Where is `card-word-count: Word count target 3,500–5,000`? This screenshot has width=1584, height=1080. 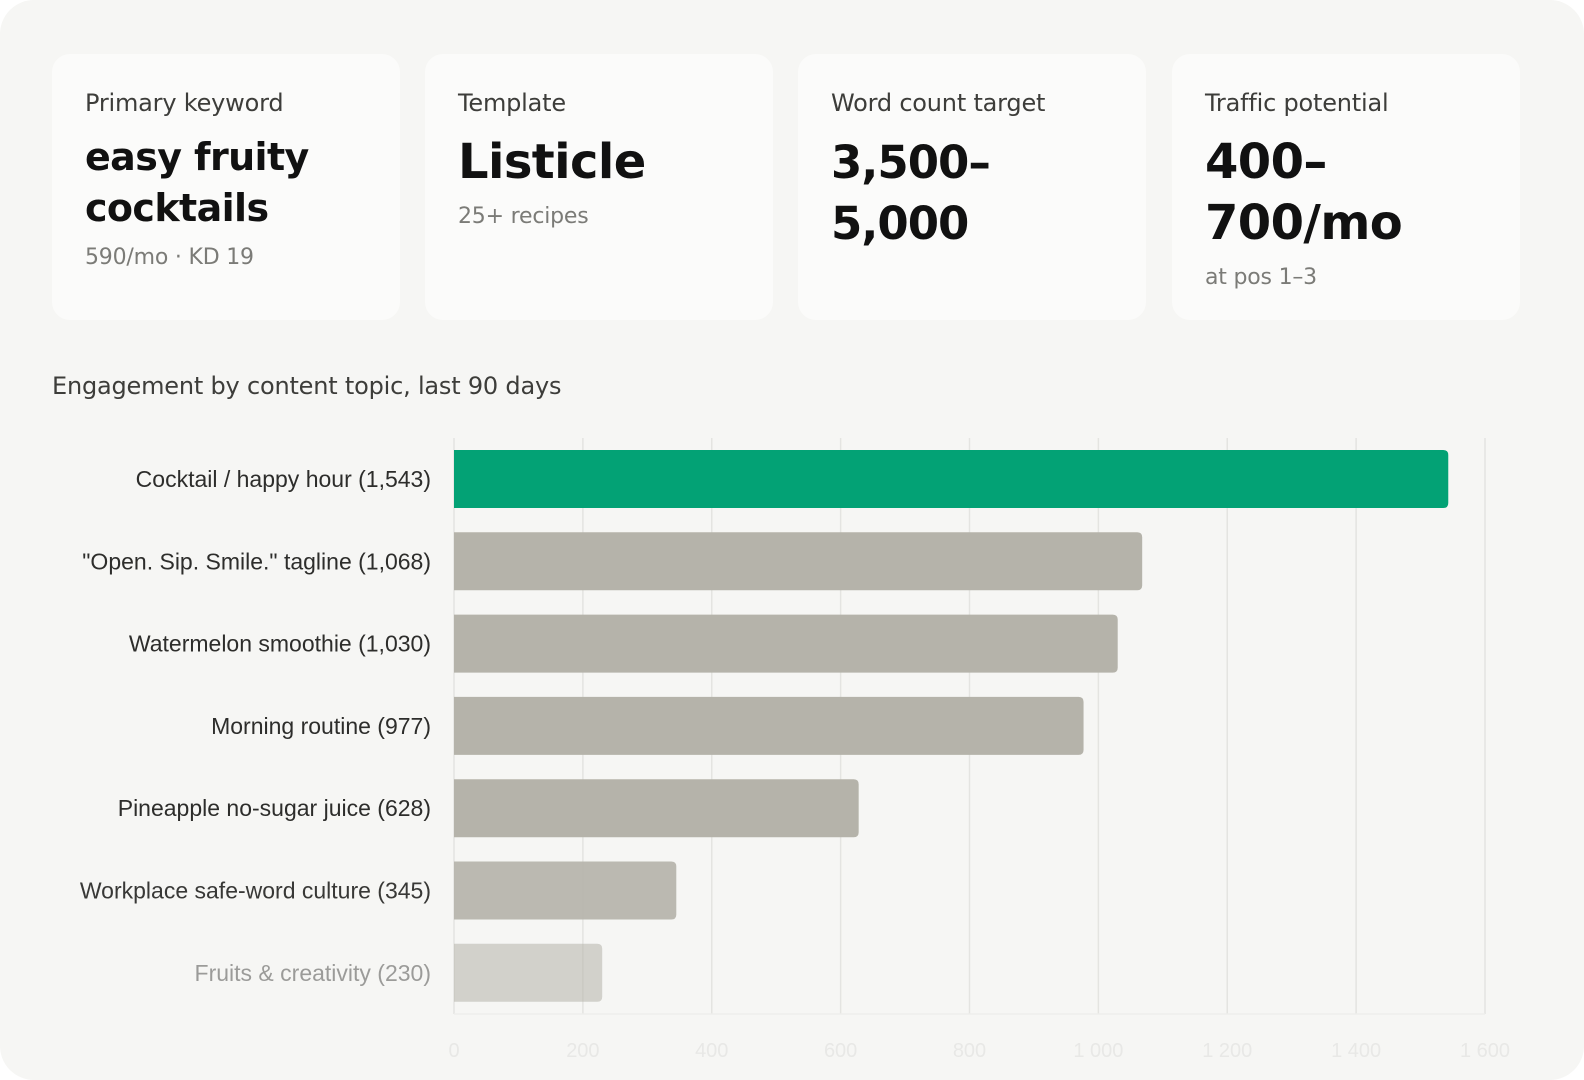
card-word-count: Word count target 3,500–5,000 is located at coordinates (972, 187).